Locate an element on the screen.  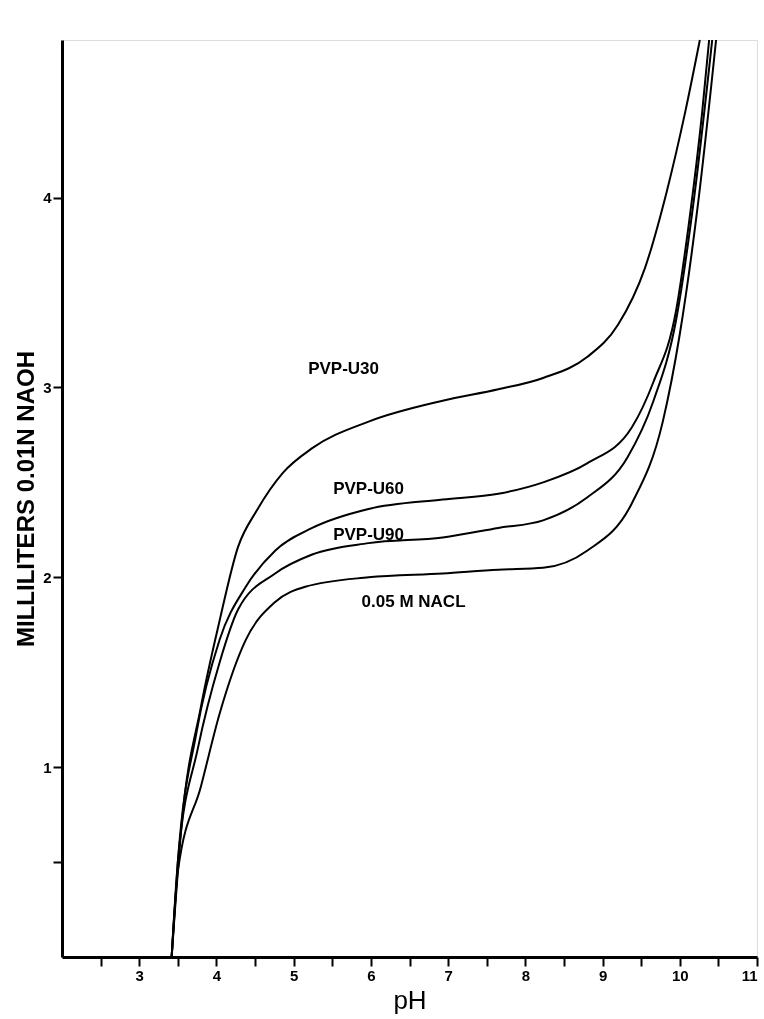
x-tick-label: 10 is located at coordinates (680, 975).